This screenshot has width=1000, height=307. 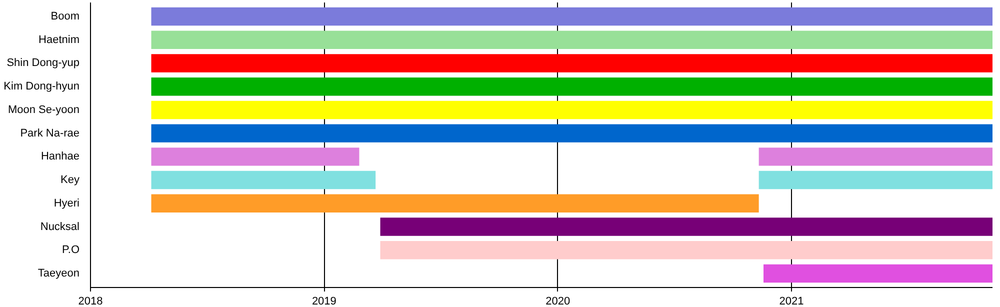 What do you see at coordinates (60, 156) in the screenshot?
I see `y-tick-label: Hanhae` at bounding box center [60, 156].